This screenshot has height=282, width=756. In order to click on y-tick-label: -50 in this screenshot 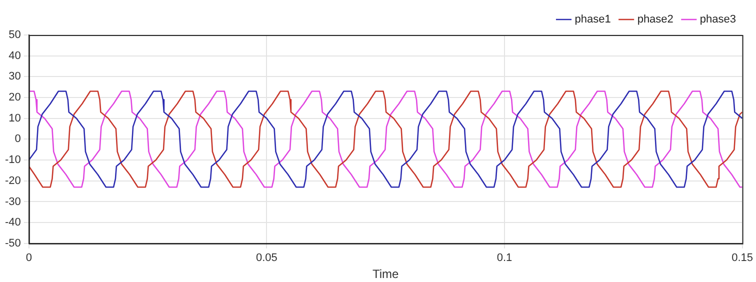, I will do `click(12, 243)`.